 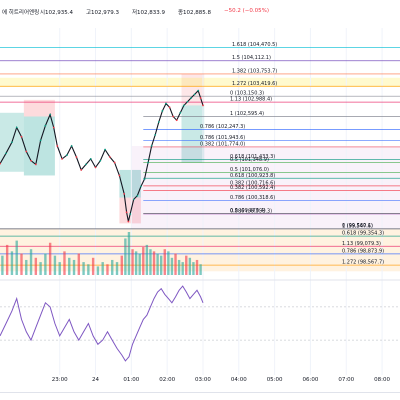 I want to click on time-label-5: 04:00, so click(x=239, y=380).